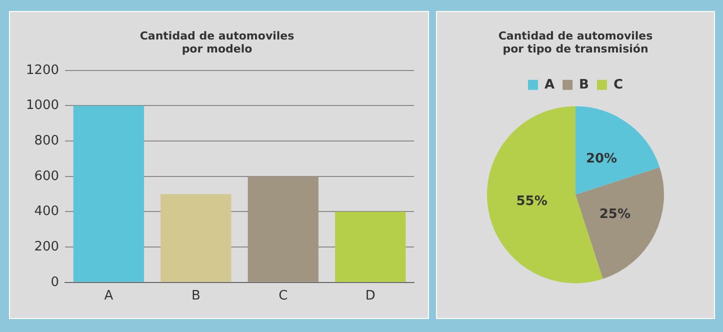 The image size is (723, 332). What do you see at coordinates (47, 212) in the screenshot?
I see `y-tick-label: 400` at bounding box center [47, 212].